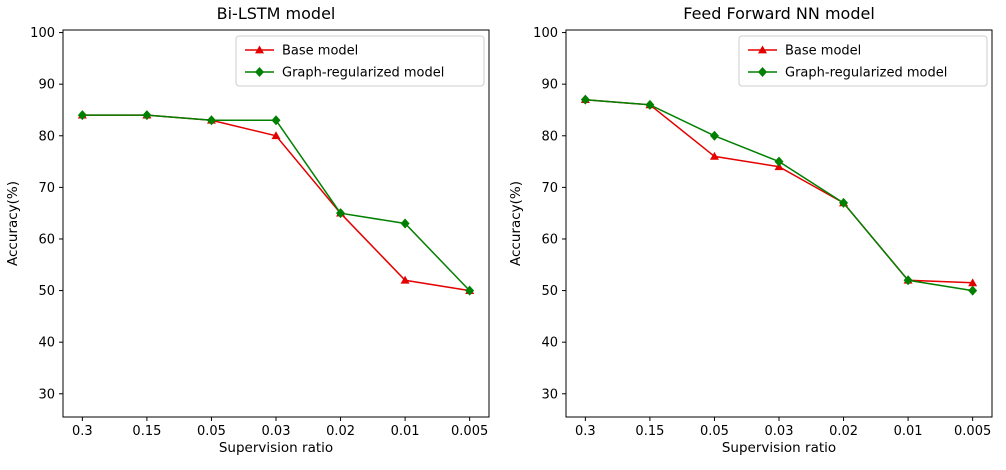 The image size is (1006, 470). I want to click on series-line-graph-regularized-model, so click(276, 203).